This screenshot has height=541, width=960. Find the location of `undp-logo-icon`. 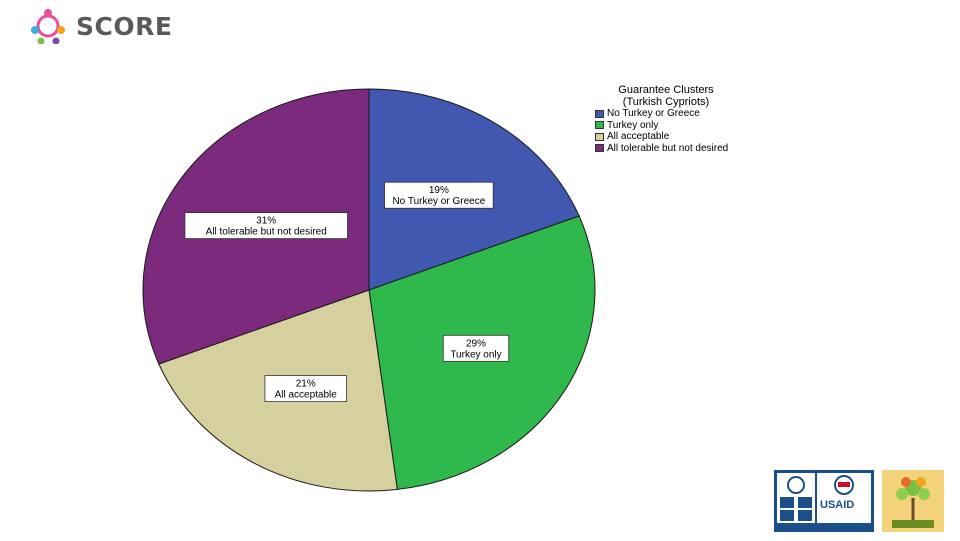

undp-logo-icon is located at coordinates (796, 498).